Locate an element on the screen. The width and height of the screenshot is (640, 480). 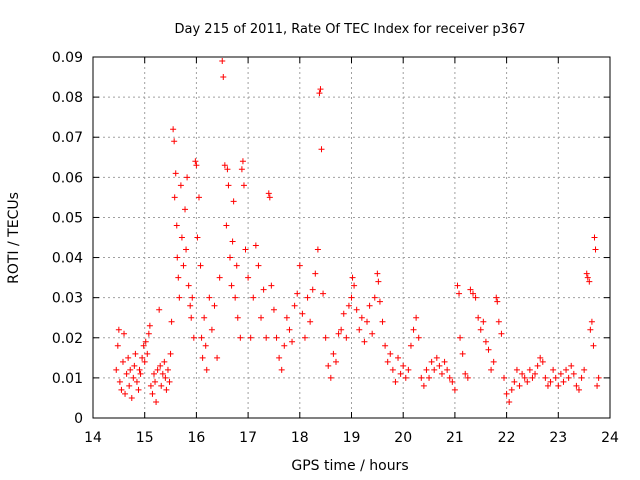
y-tick-label: 0.06 is located at coordinates (67, 178).